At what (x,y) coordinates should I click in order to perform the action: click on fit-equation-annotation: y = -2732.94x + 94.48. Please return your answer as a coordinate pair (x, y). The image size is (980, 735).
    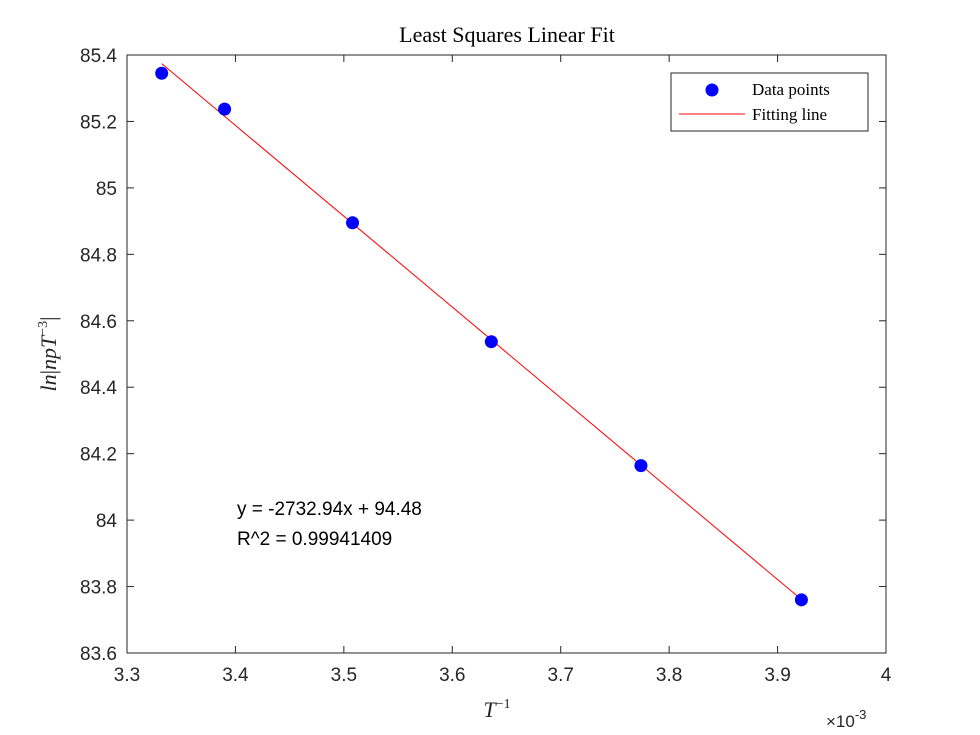
    Looking at the image, I should click on (329, 509).